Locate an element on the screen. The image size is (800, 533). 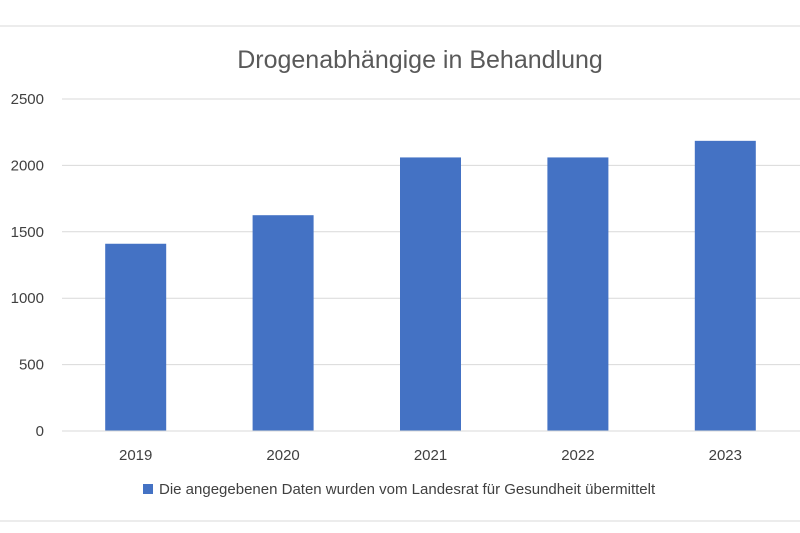
y-tick-label: 0 is located at coordinates (40, 431).